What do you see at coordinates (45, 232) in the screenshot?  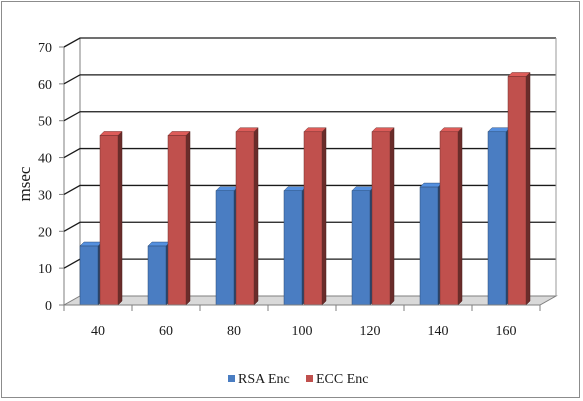 I see `y-tick-label: 20` at bounding box center [45, 232].